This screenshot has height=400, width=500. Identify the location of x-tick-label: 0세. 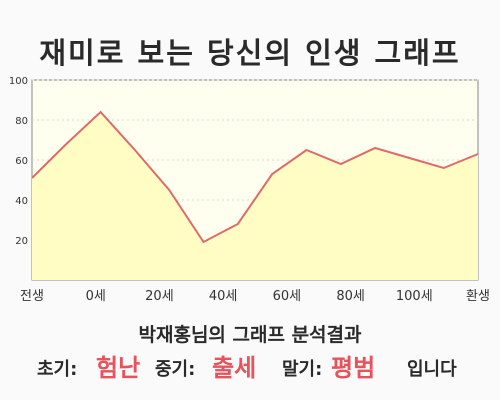
(96, 296).